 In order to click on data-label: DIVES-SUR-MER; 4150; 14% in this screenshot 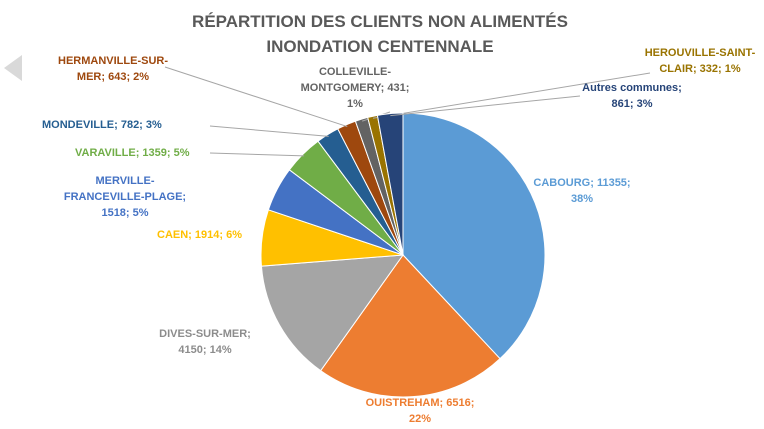, I will do `click(205, 342)`.